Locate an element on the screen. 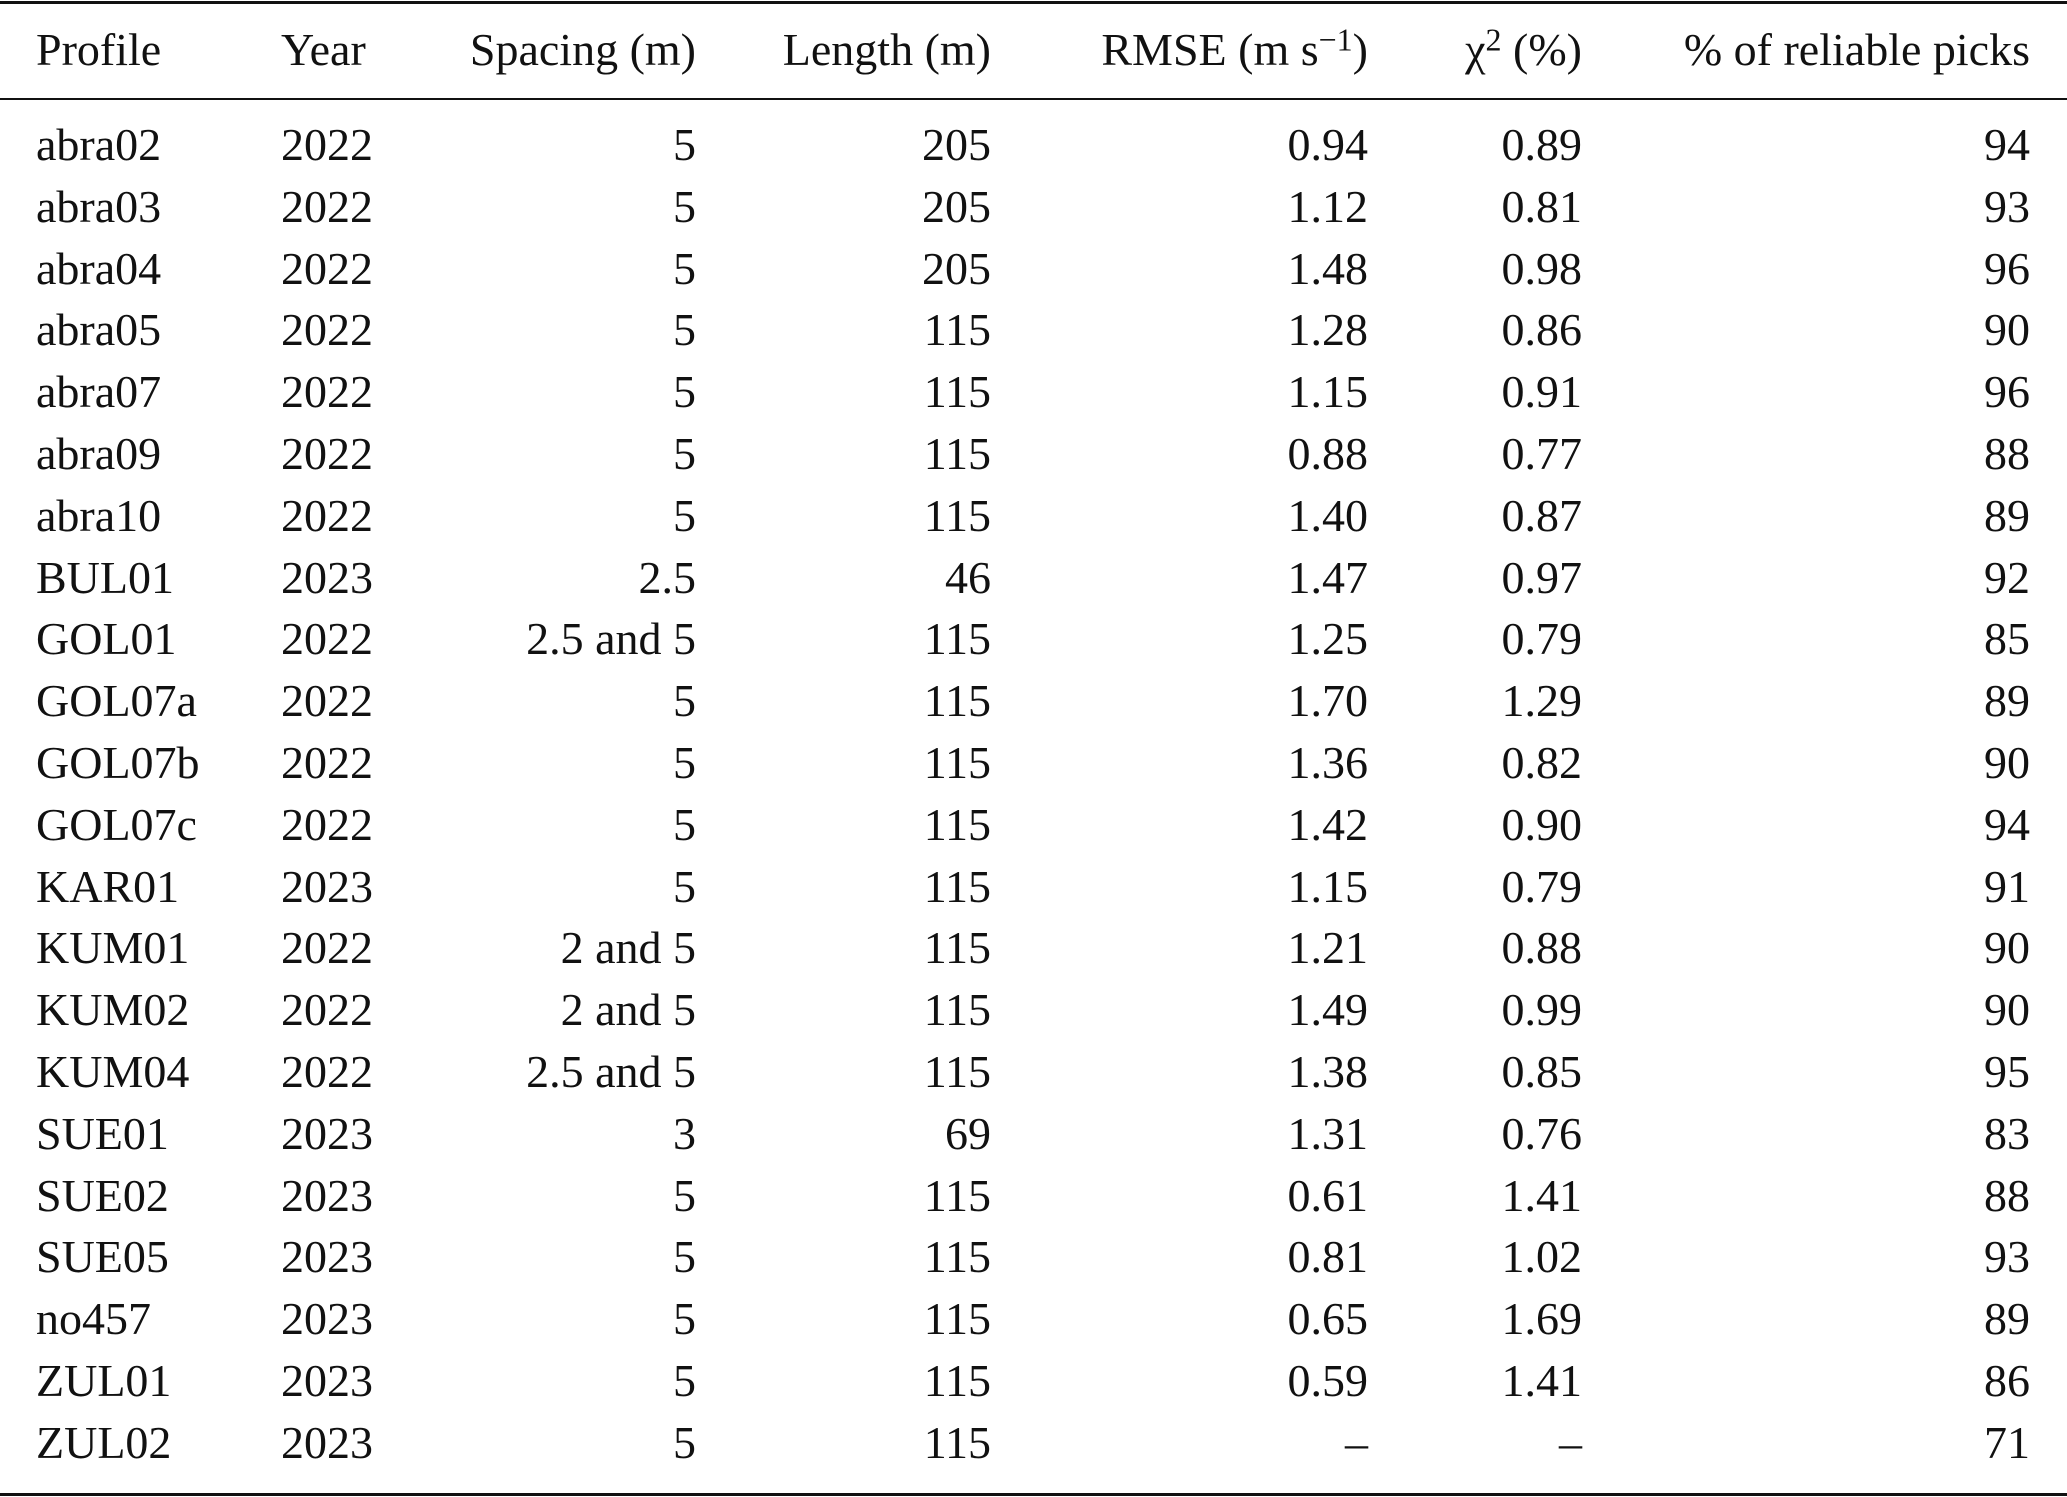 This screenshot has width=2067, height=1497. table-cell: 0.91 is located at coordinates (1542, 392).